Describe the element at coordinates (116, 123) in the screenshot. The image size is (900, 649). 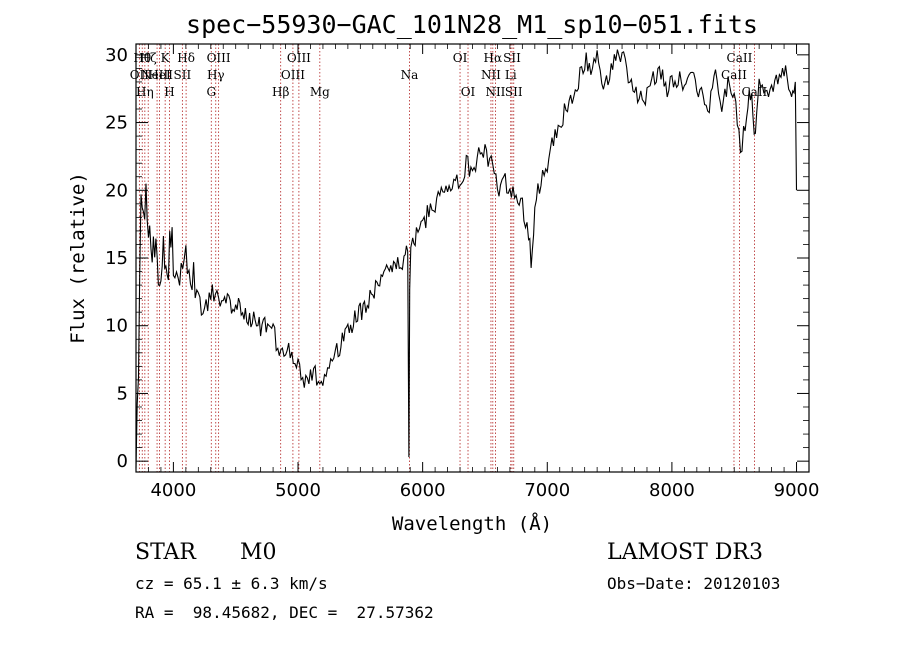
I see `y-tick-label: 25` at that location.